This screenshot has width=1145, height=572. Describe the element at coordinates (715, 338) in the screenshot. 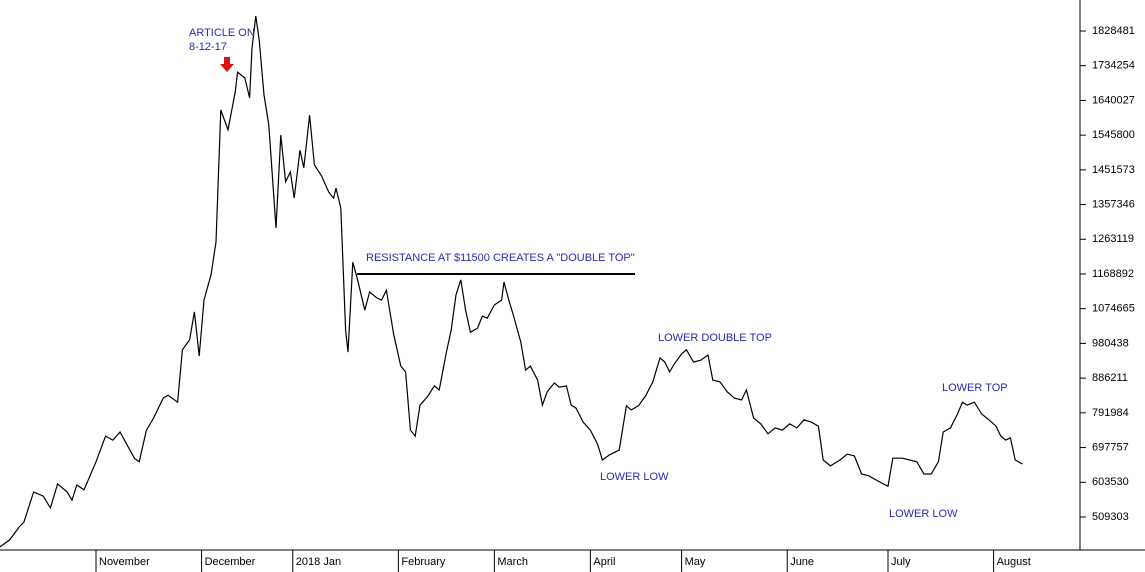

I see `annotation: LOWER DOUBLE TOP` at that location.